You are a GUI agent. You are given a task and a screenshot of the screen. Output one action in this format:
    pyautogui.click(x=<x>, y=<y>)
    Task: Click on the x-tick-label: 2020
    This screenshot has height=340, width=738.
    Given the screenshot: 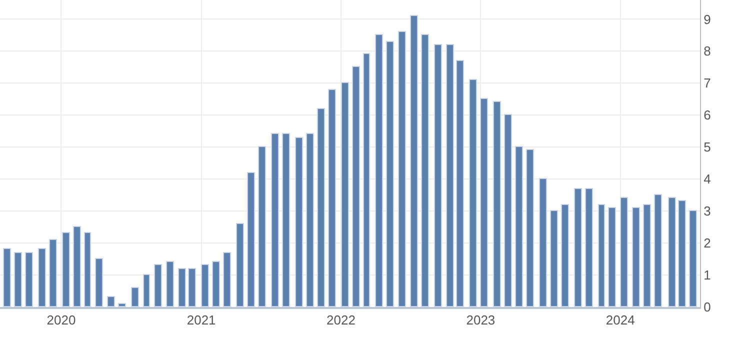 What is the action you would take?
    pyautogui.click(x=61, y=320)
    